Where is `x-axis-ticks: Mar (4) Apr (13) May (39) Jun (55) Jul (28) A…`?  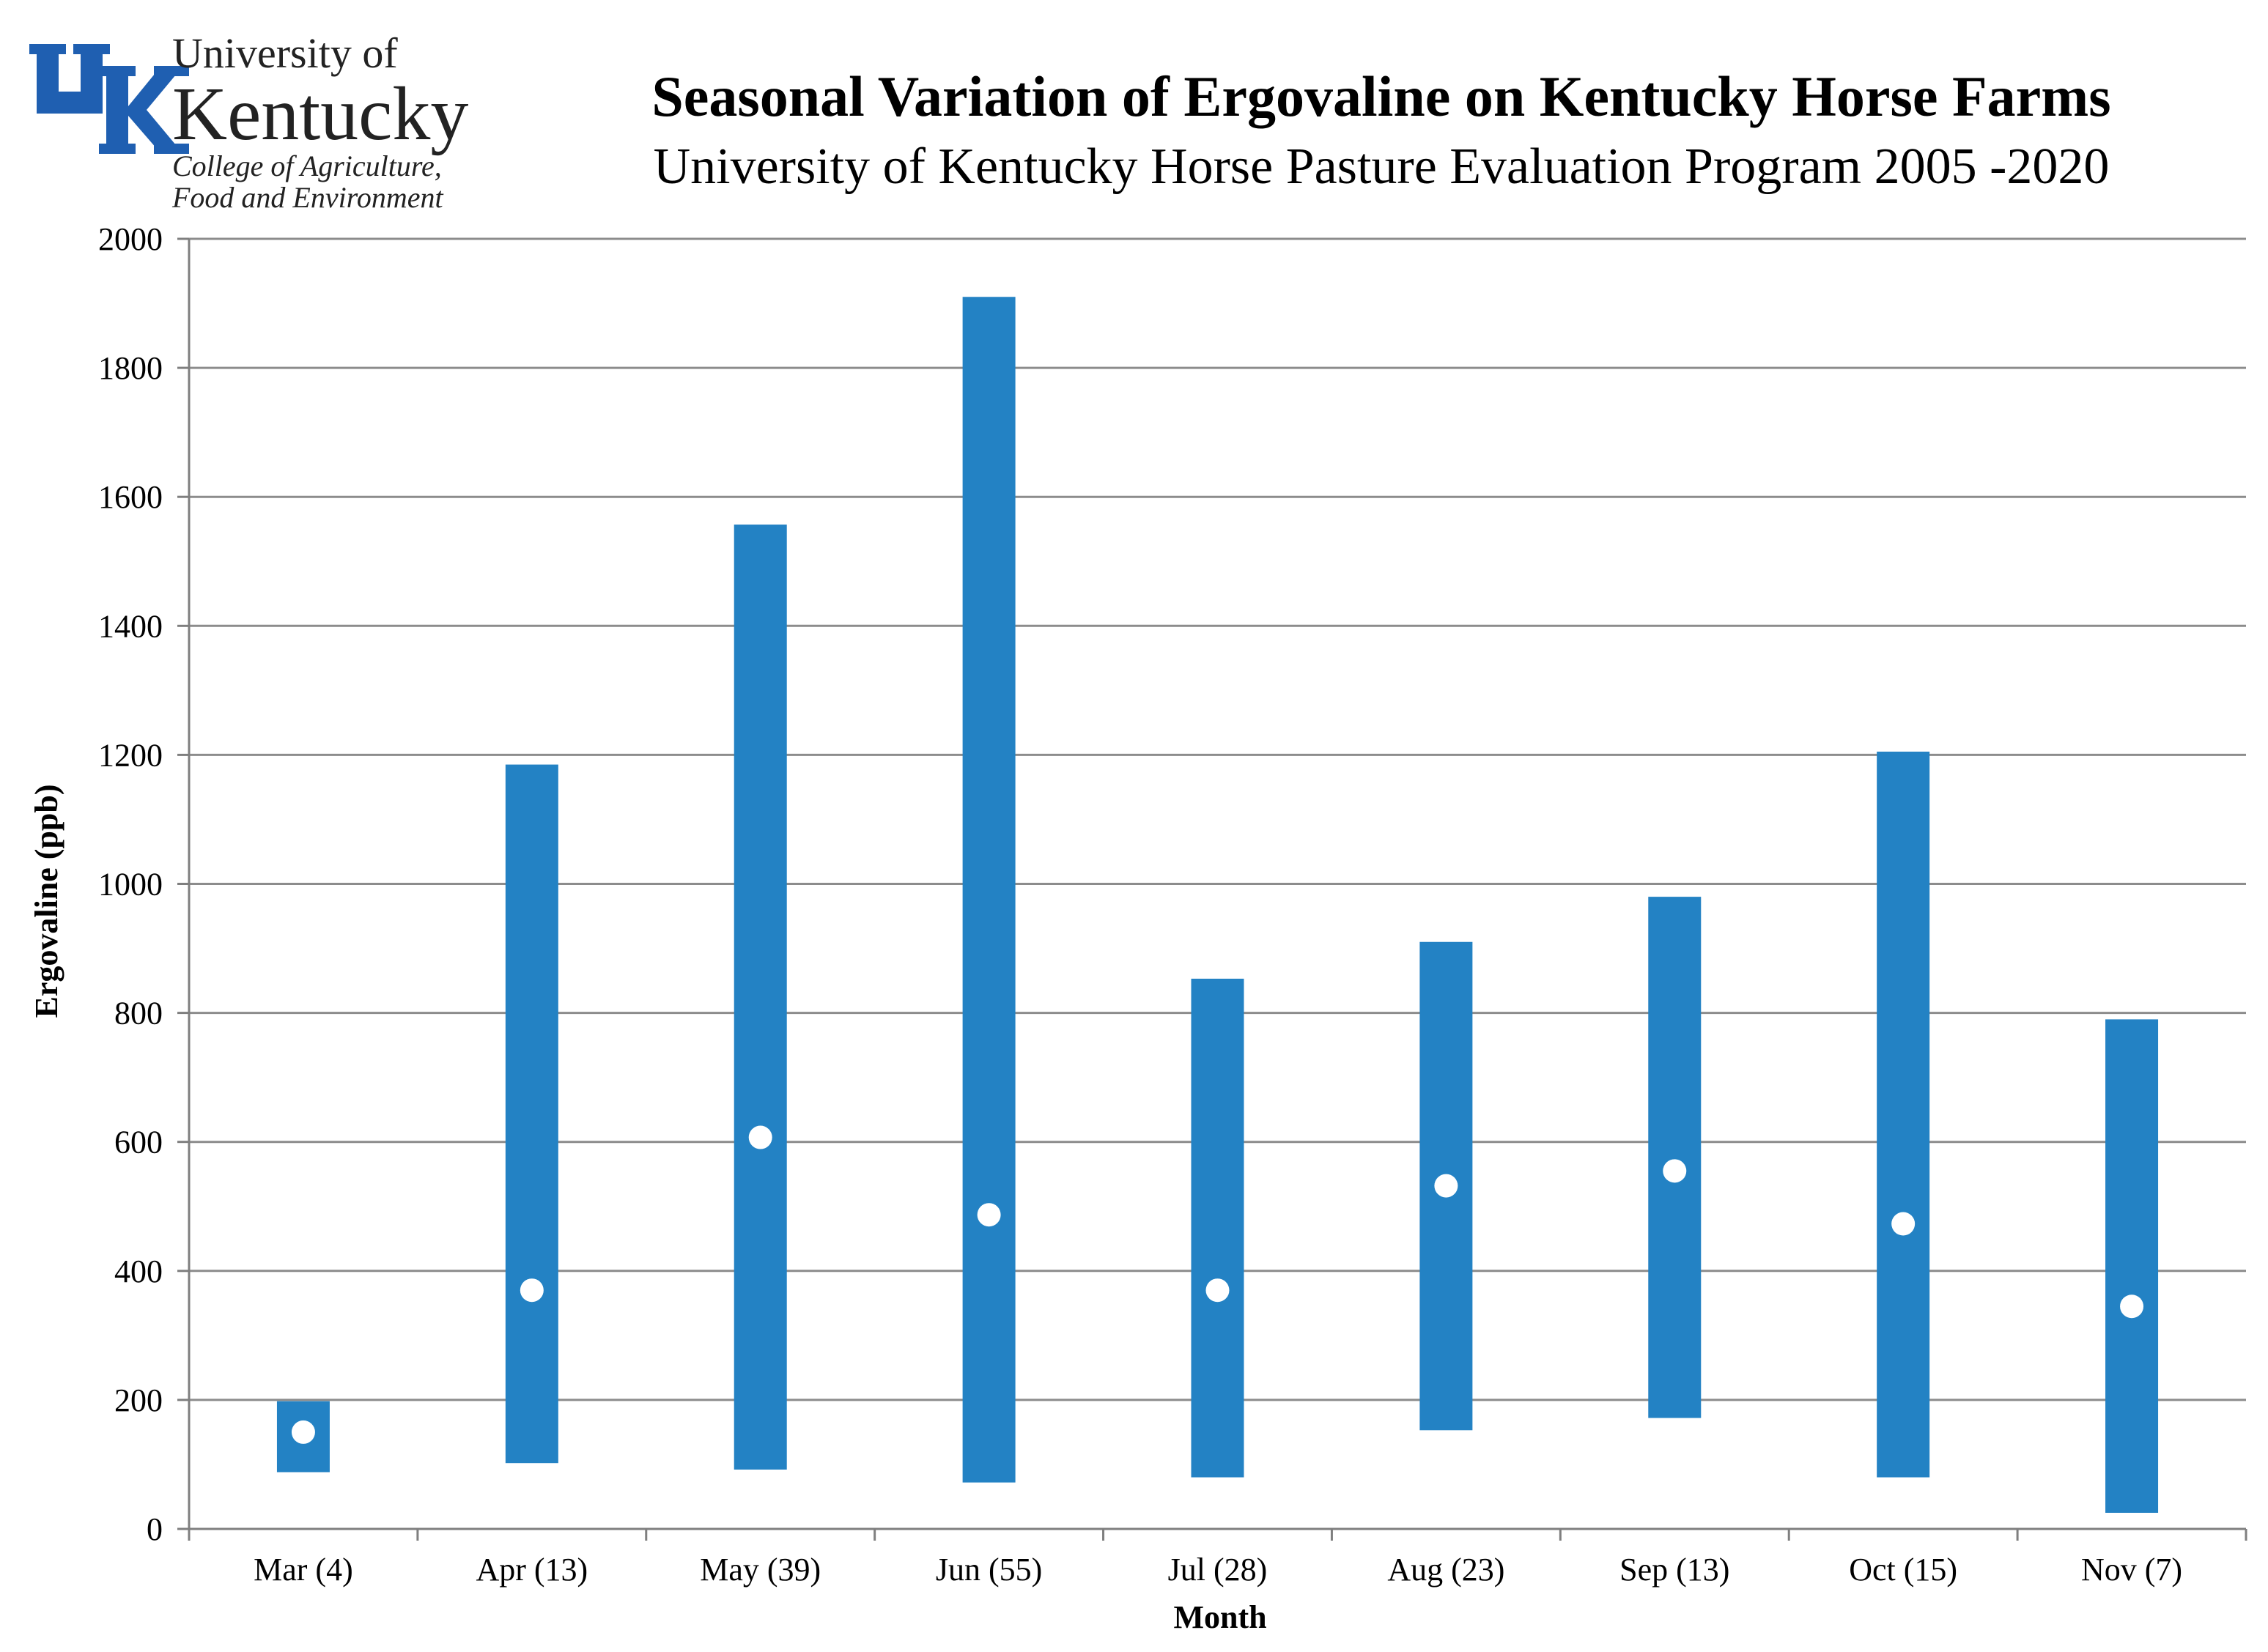 x-axis-ticks: Mar (4) Apr (13) May (39) Jun (55) Jul (28) A… is located at coordinates (1217, 1558).